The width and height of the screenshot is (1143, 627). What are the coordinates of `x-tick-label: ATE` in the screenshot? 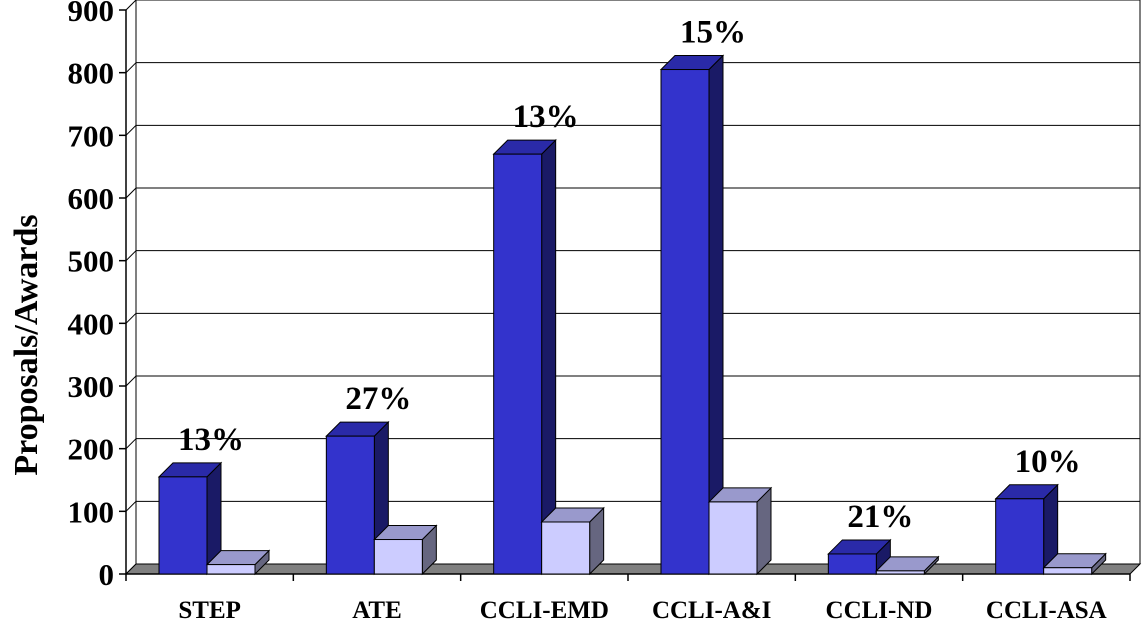 It's located at (377, 610).